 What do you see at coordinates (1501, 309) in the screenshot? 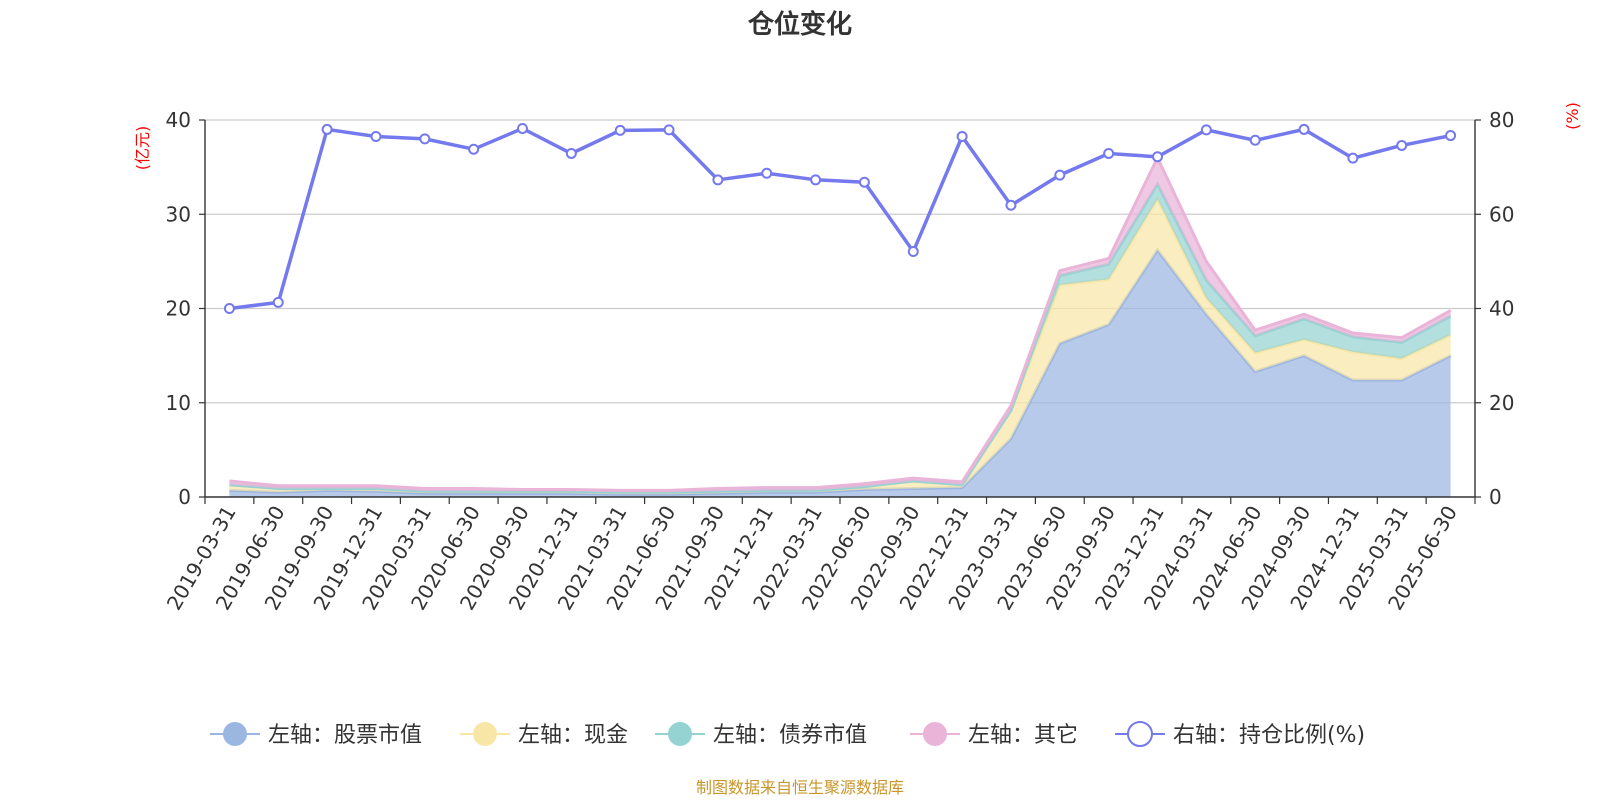
I see `right-tick-label: 40` at bounding box center [1501, 309].